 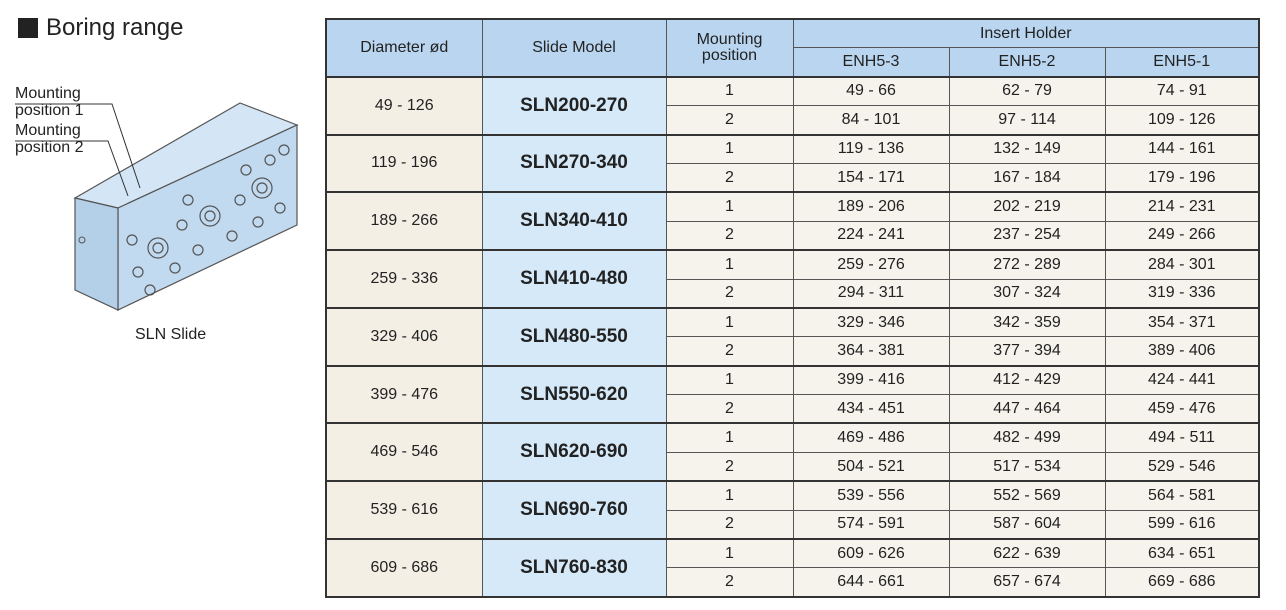 I want to click on diameter-cell: 329 - 406, so click(x=404, y=336).